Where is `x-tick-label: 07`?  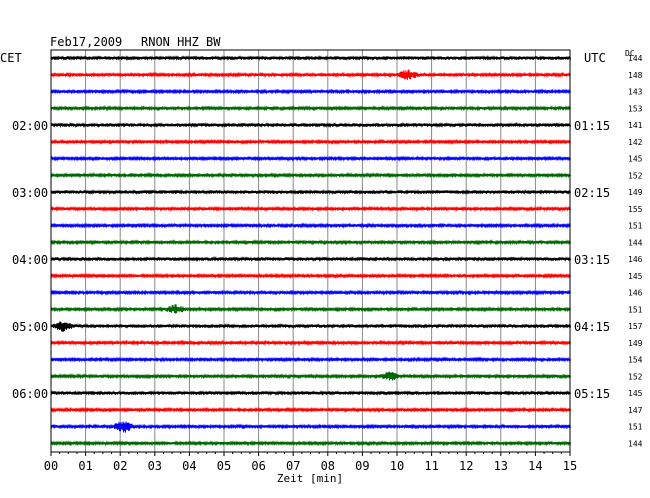
x-tick-label: 07 is located at coordinates (293, 466).